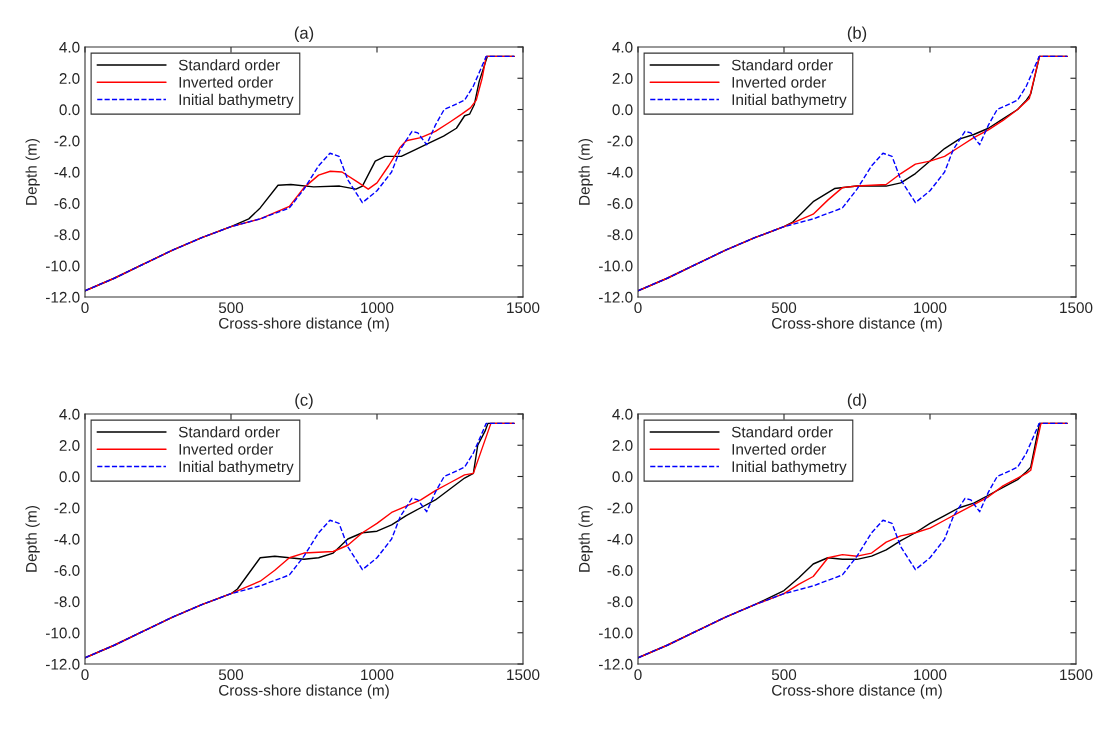  I want to click on chart-title: (a), so click(304, 34).